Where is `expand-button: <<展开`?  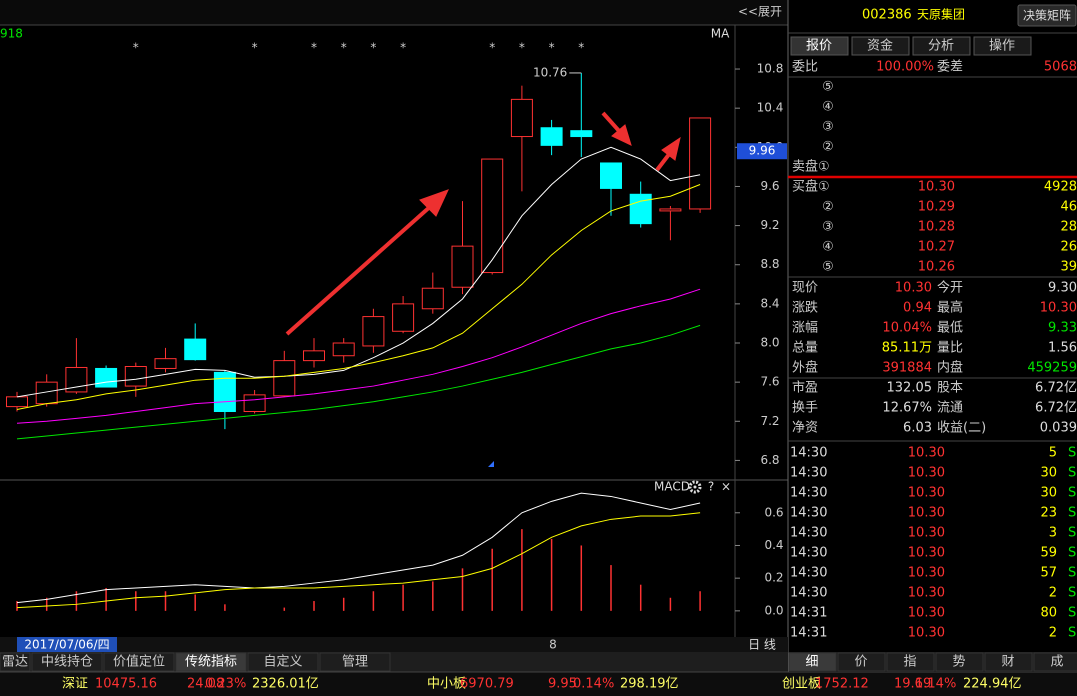 expand-button: <<展开 is located at coordinates (760, 12).